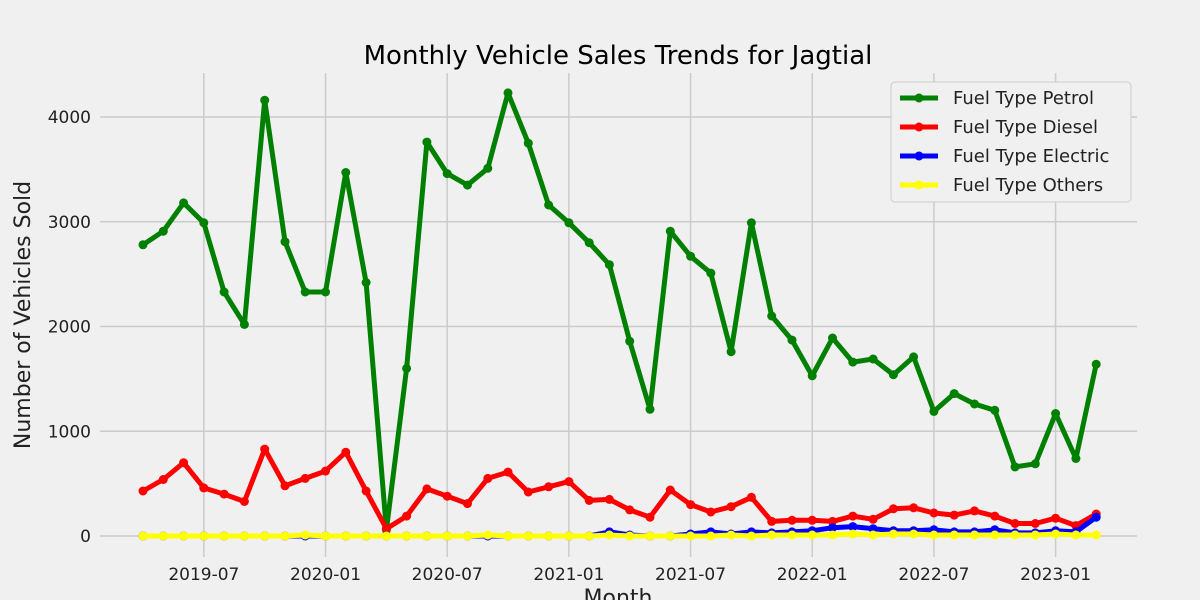 Image resolution: width=1200 pixels, height=600 pixels. Describe the element at coordinates (1023, 98) in the screenshot. I see `legend-label: Fuel Type Petrol` at that location.